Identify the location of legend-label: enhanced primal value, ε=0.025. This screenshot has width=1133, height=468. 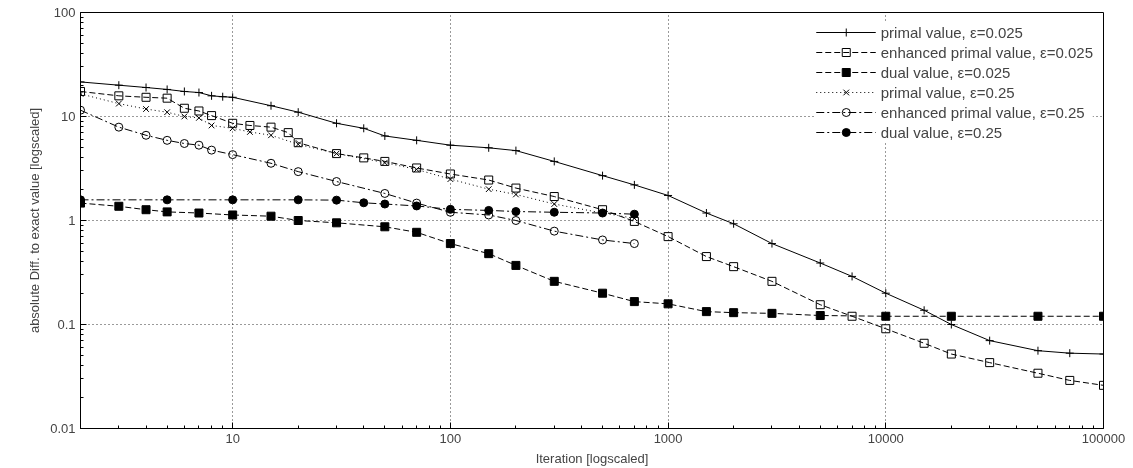
(986, 52).